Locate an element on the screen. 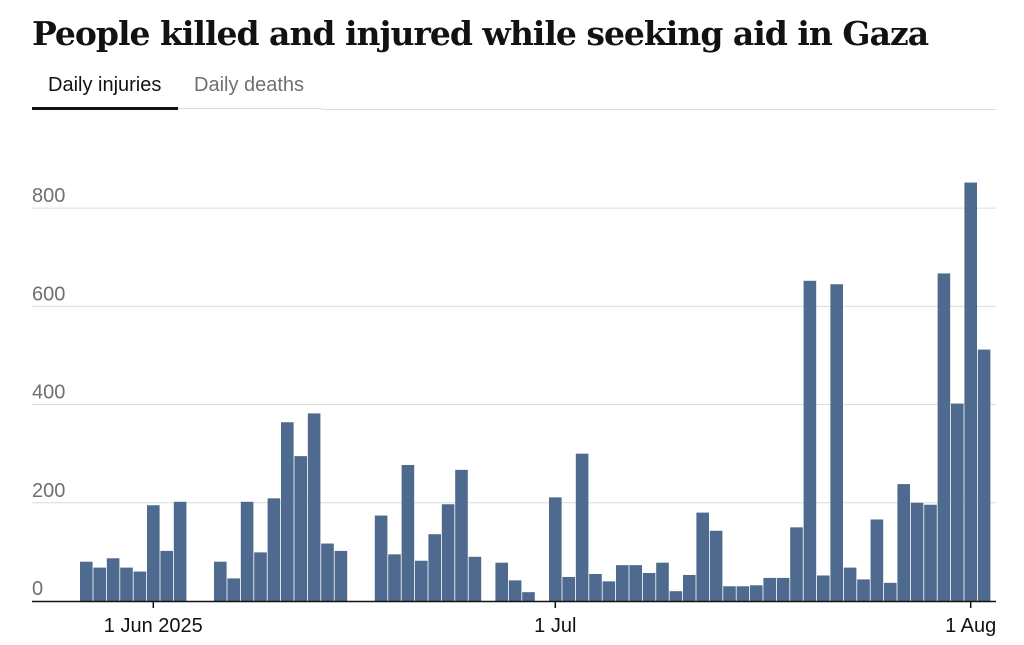 This screenshot has width=1024, height=645. x-tick-label: 1 Aug is located at coordinates (970, 626).